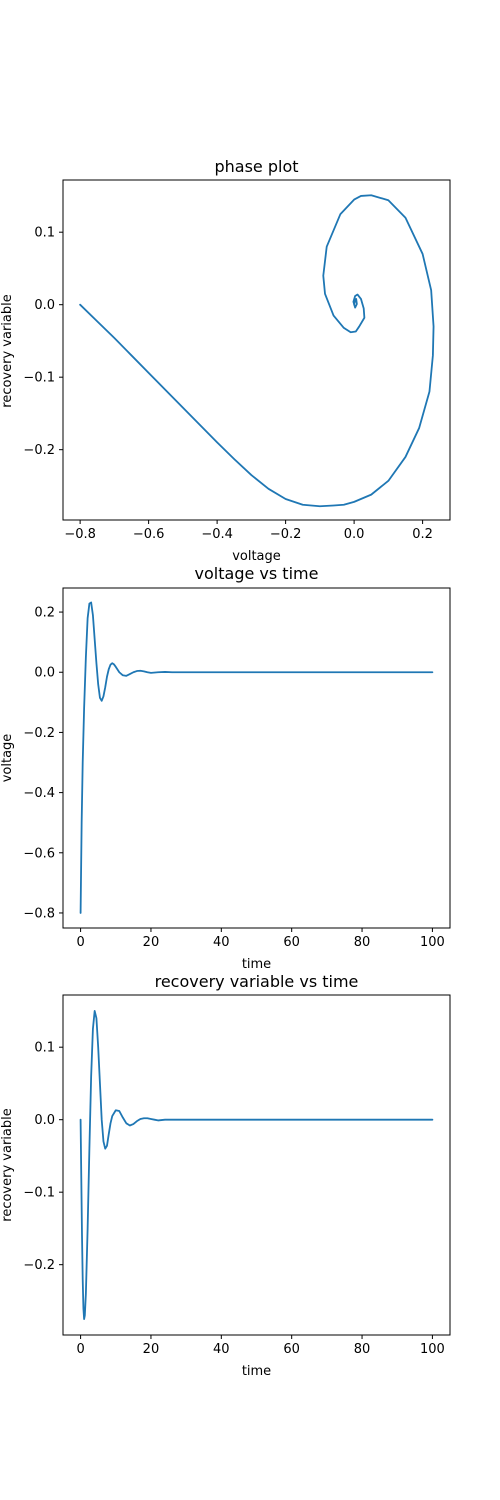  Describe the element at coordinates (80, 534) in the screenshot. I see `phase-plot-xtick-label: −0.8` at that location.